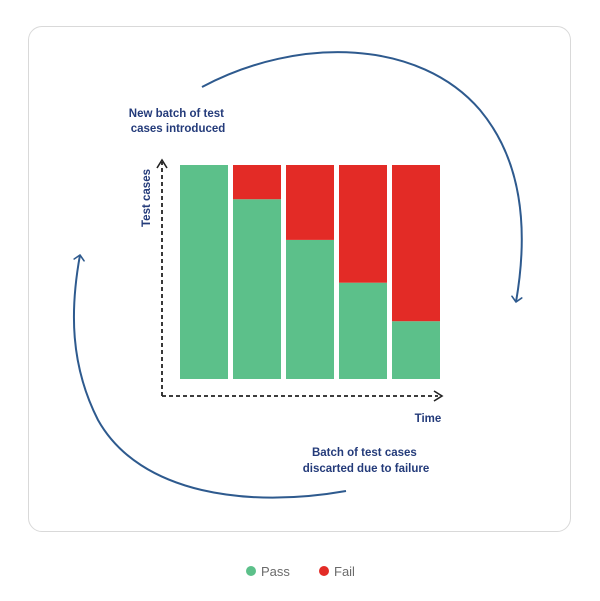 This screenshot has height=601, width=600. What do you see at coordinates (416, 350) in the screenshot?
I see `bar-5-pass` at bounding box center [416, 350].